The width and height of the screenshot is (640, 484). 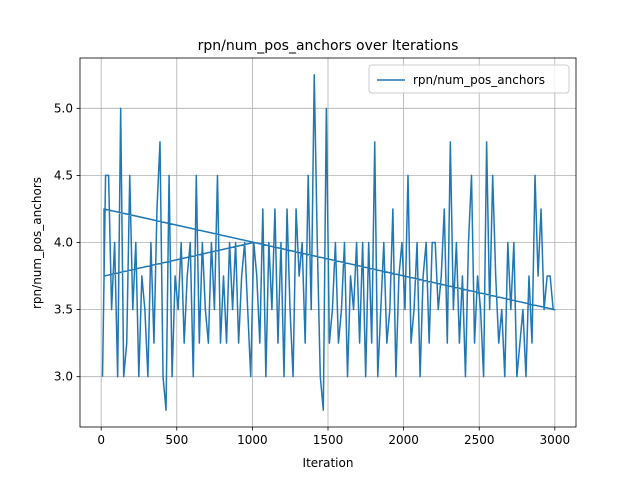 What do you see at coordinates (63, 377) in the screenshot?
I see `y-tick-label: 3.0` at bounding box center [63, 377].